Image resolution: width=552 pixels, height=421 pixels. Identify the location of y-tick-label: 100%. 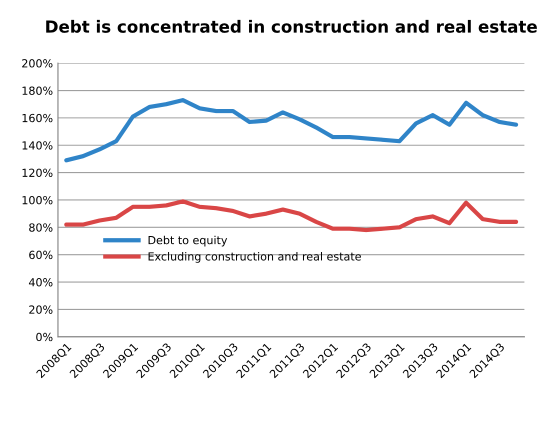
(37, 200).